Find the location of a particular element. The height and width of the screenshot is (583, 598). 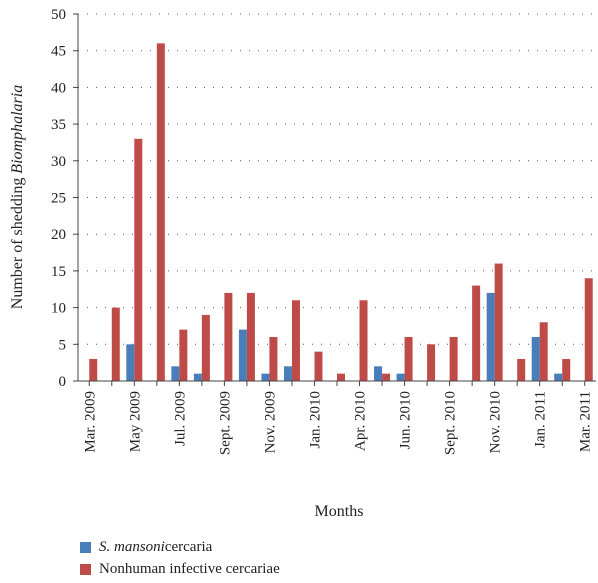

legend-item-nonhuman: Nonhuman infective cercariae is located at coordinates (180, 569).